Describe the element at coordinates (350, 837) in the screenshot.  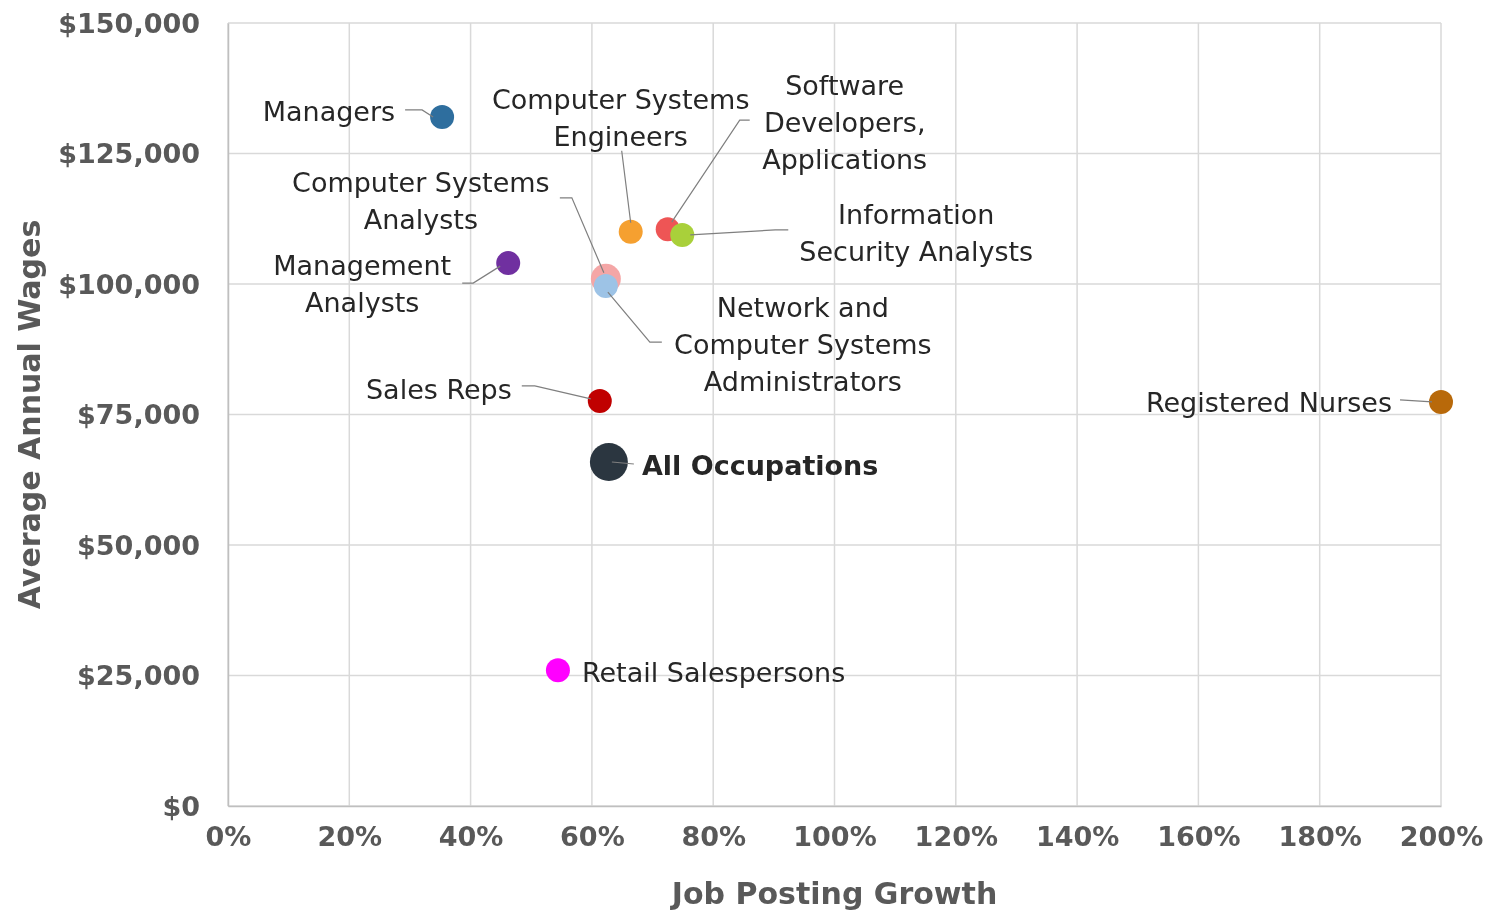
I see `x-tick-label: 20%` at that location.